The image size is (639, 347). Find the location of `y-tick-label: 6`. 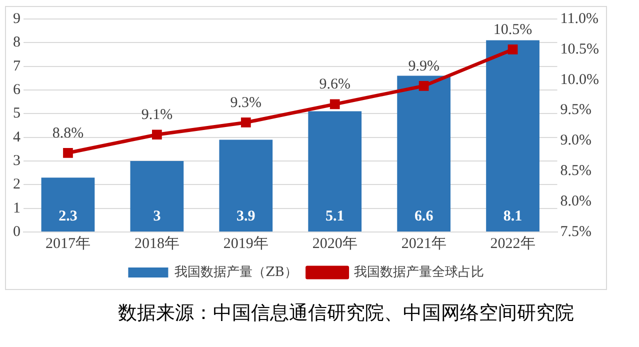

y-tick-label: 6 is located at coordinates (17, 90).